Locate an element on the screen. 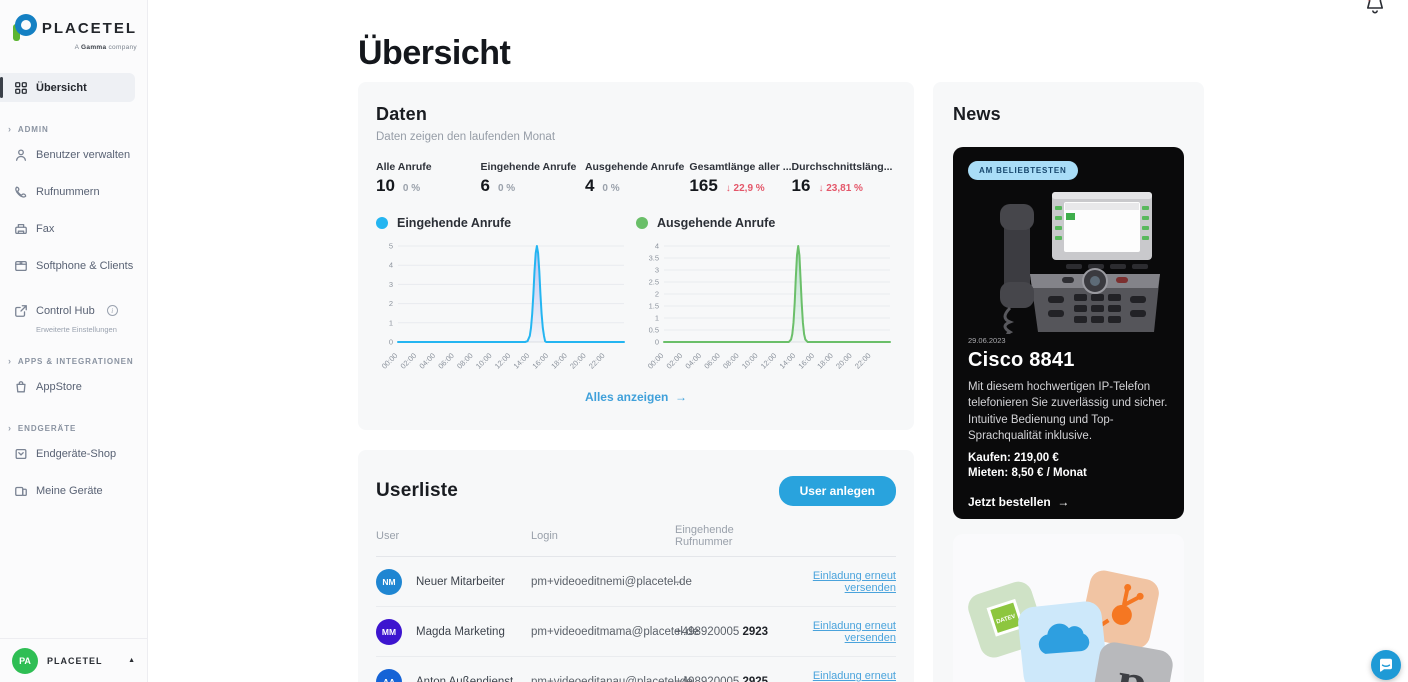 Image resolution: width=1408 pixels, height=682 pixels. sidebar-item-rufnummern: Rufnummern is located at coordinates (73, 191).